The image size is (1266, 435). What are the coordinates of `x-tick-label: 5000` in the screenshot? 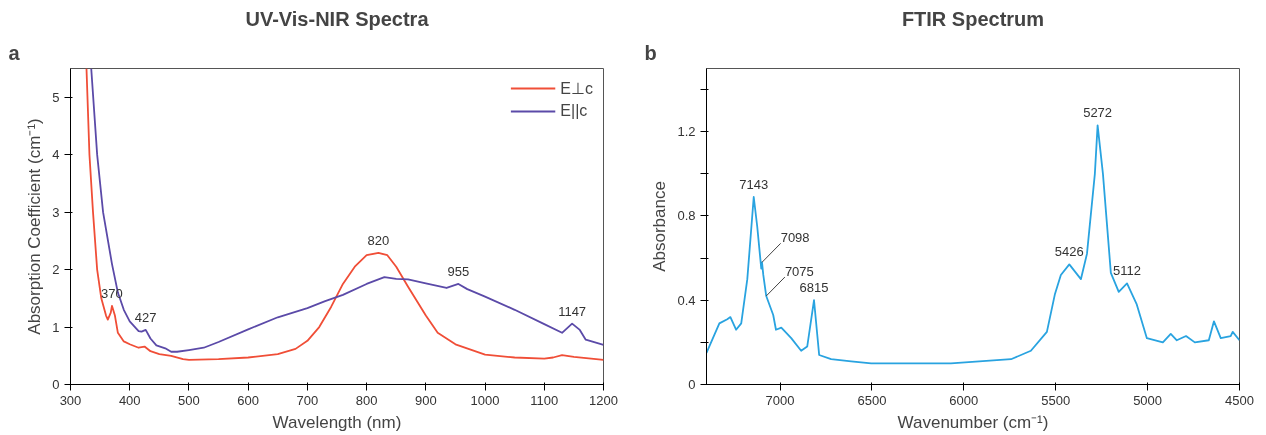 It's located at (1148, 400).